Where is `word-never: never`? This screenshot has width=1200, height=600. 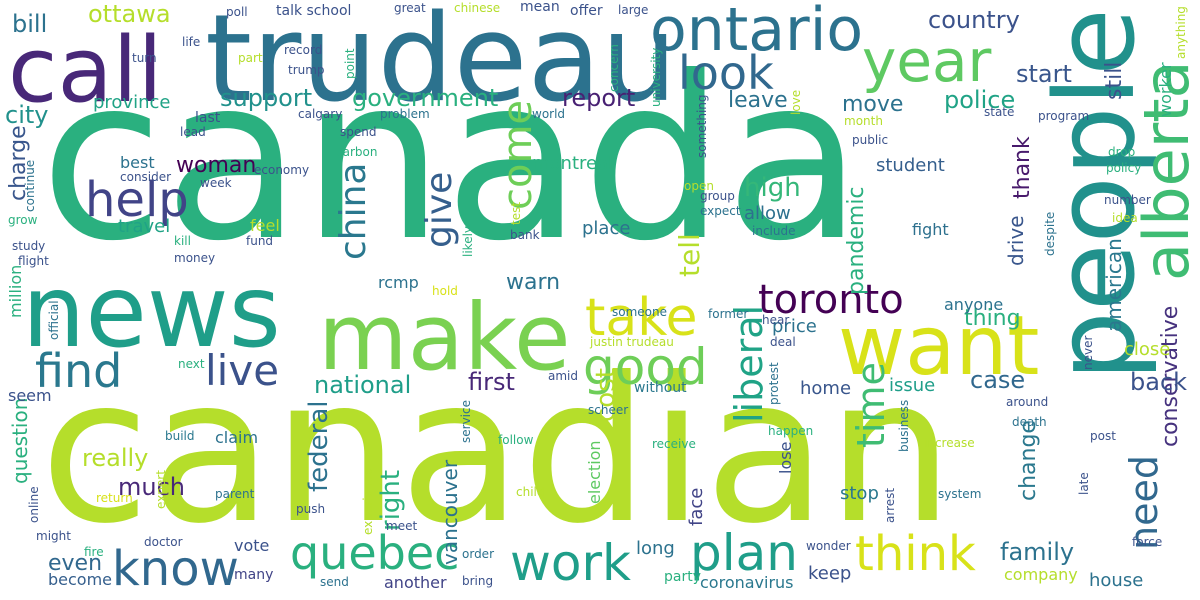
word-never: never is located at coordinates (1088, 352).